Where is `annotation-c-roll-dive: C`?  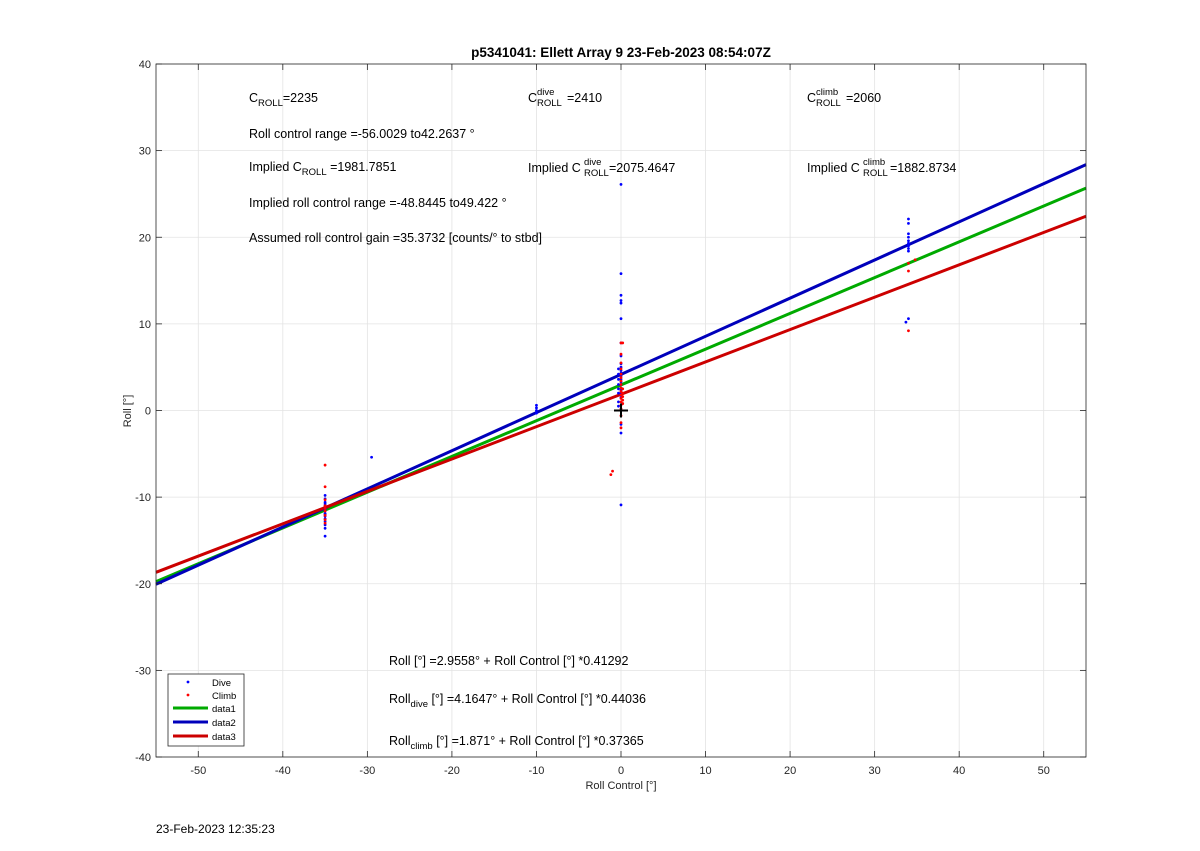 annotation-c-roll-dive: C is located at coordinates (532, 98).